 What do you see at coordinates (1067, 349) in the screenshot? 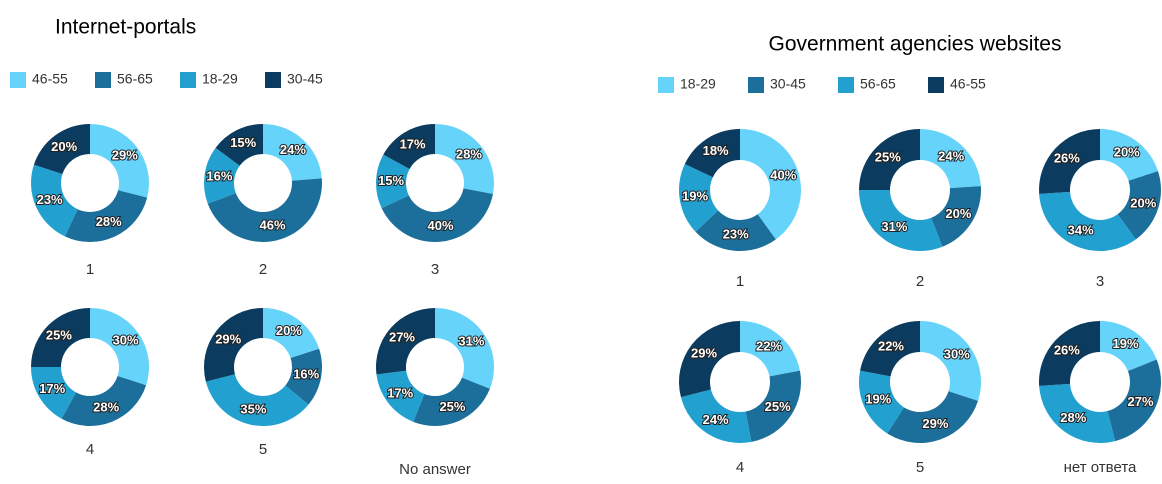
I see `data-label: 26%` at bounding box center [1067, 349].